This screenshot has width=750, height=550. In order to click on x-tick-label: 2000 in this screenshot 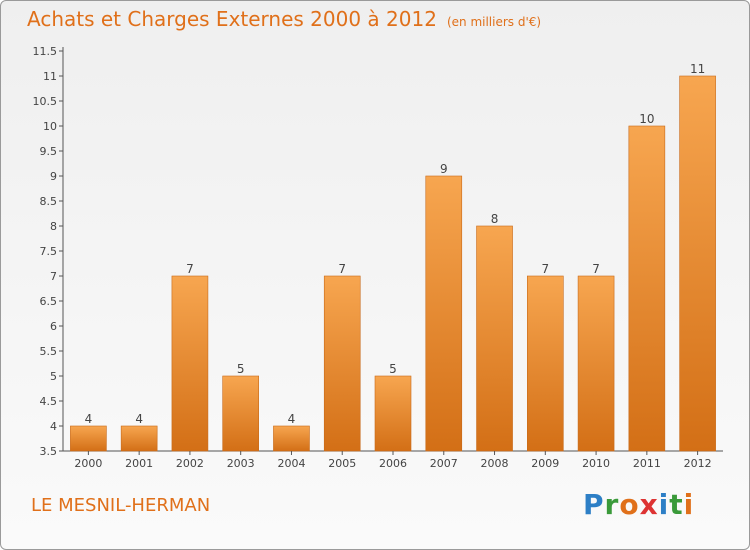, I will do `click(88, 463)`.